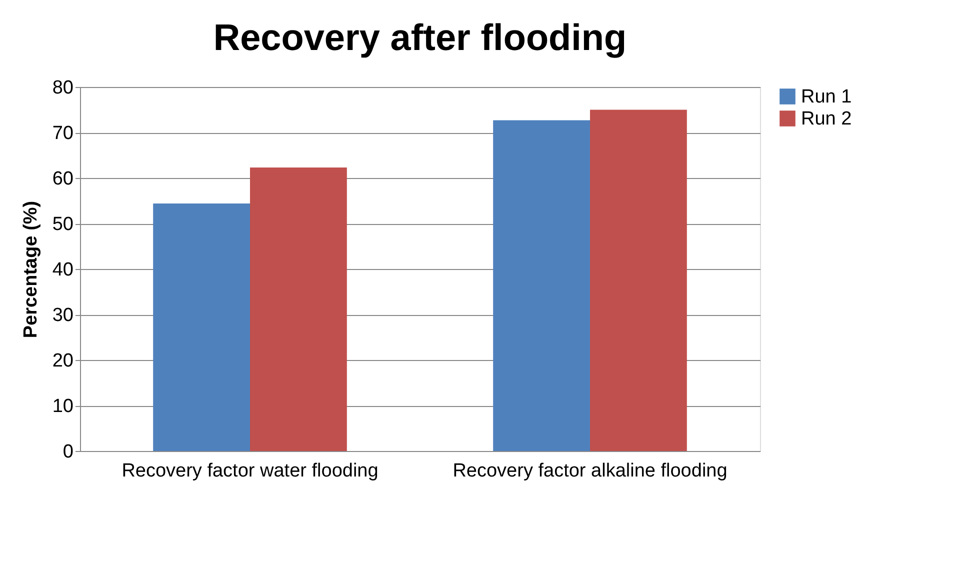 The height and width of the screenshot is (577, 956). Describe the element at coordinates (63, 88) in the screenshot. I see `y-tick-label: 80` at that location.